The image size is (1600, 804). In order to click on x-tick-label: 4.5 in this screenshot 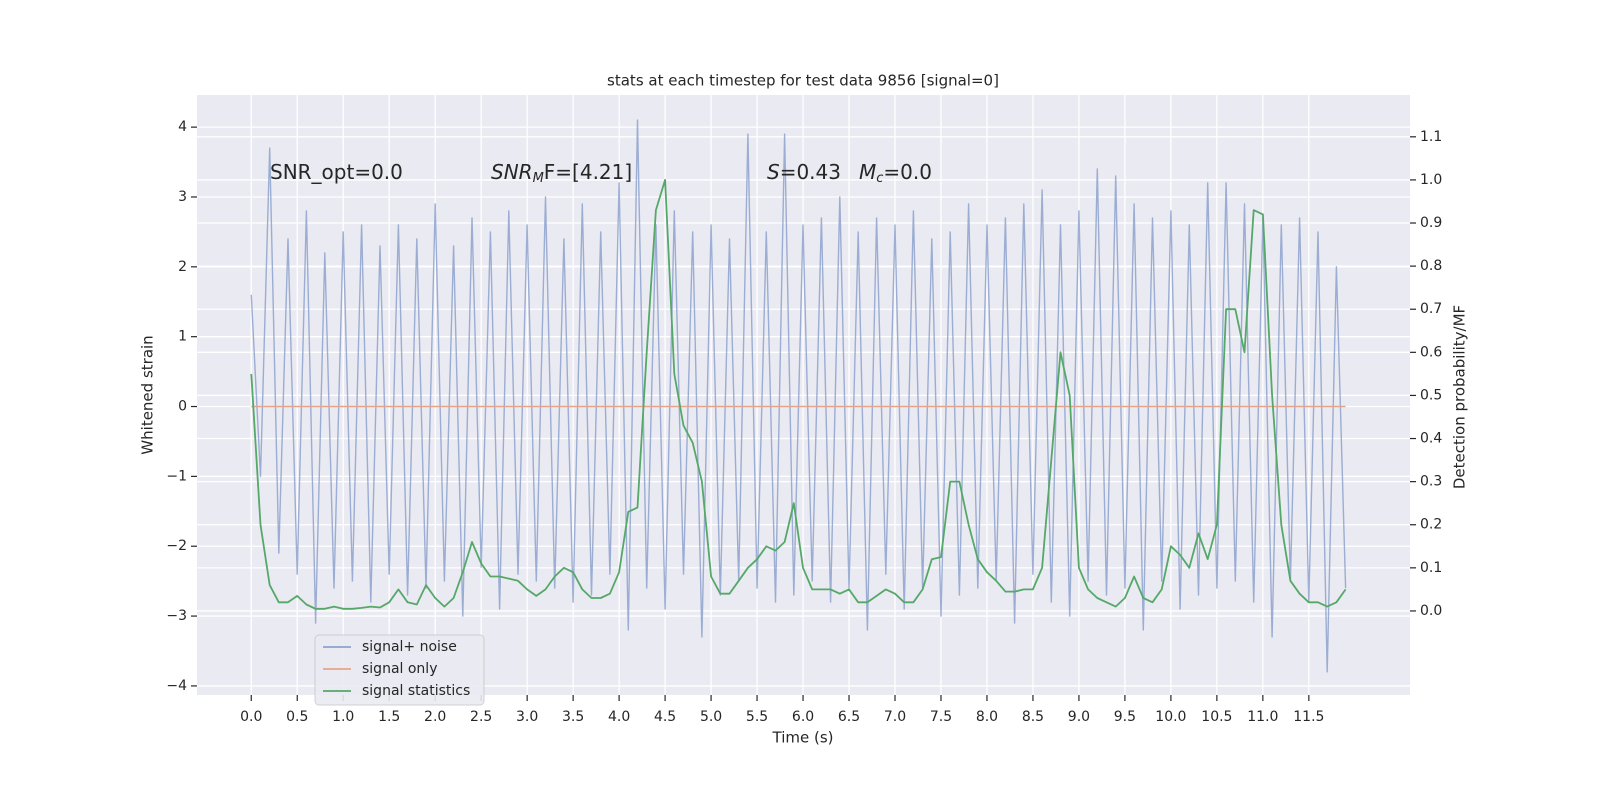, I will do `click(665, 717)`.